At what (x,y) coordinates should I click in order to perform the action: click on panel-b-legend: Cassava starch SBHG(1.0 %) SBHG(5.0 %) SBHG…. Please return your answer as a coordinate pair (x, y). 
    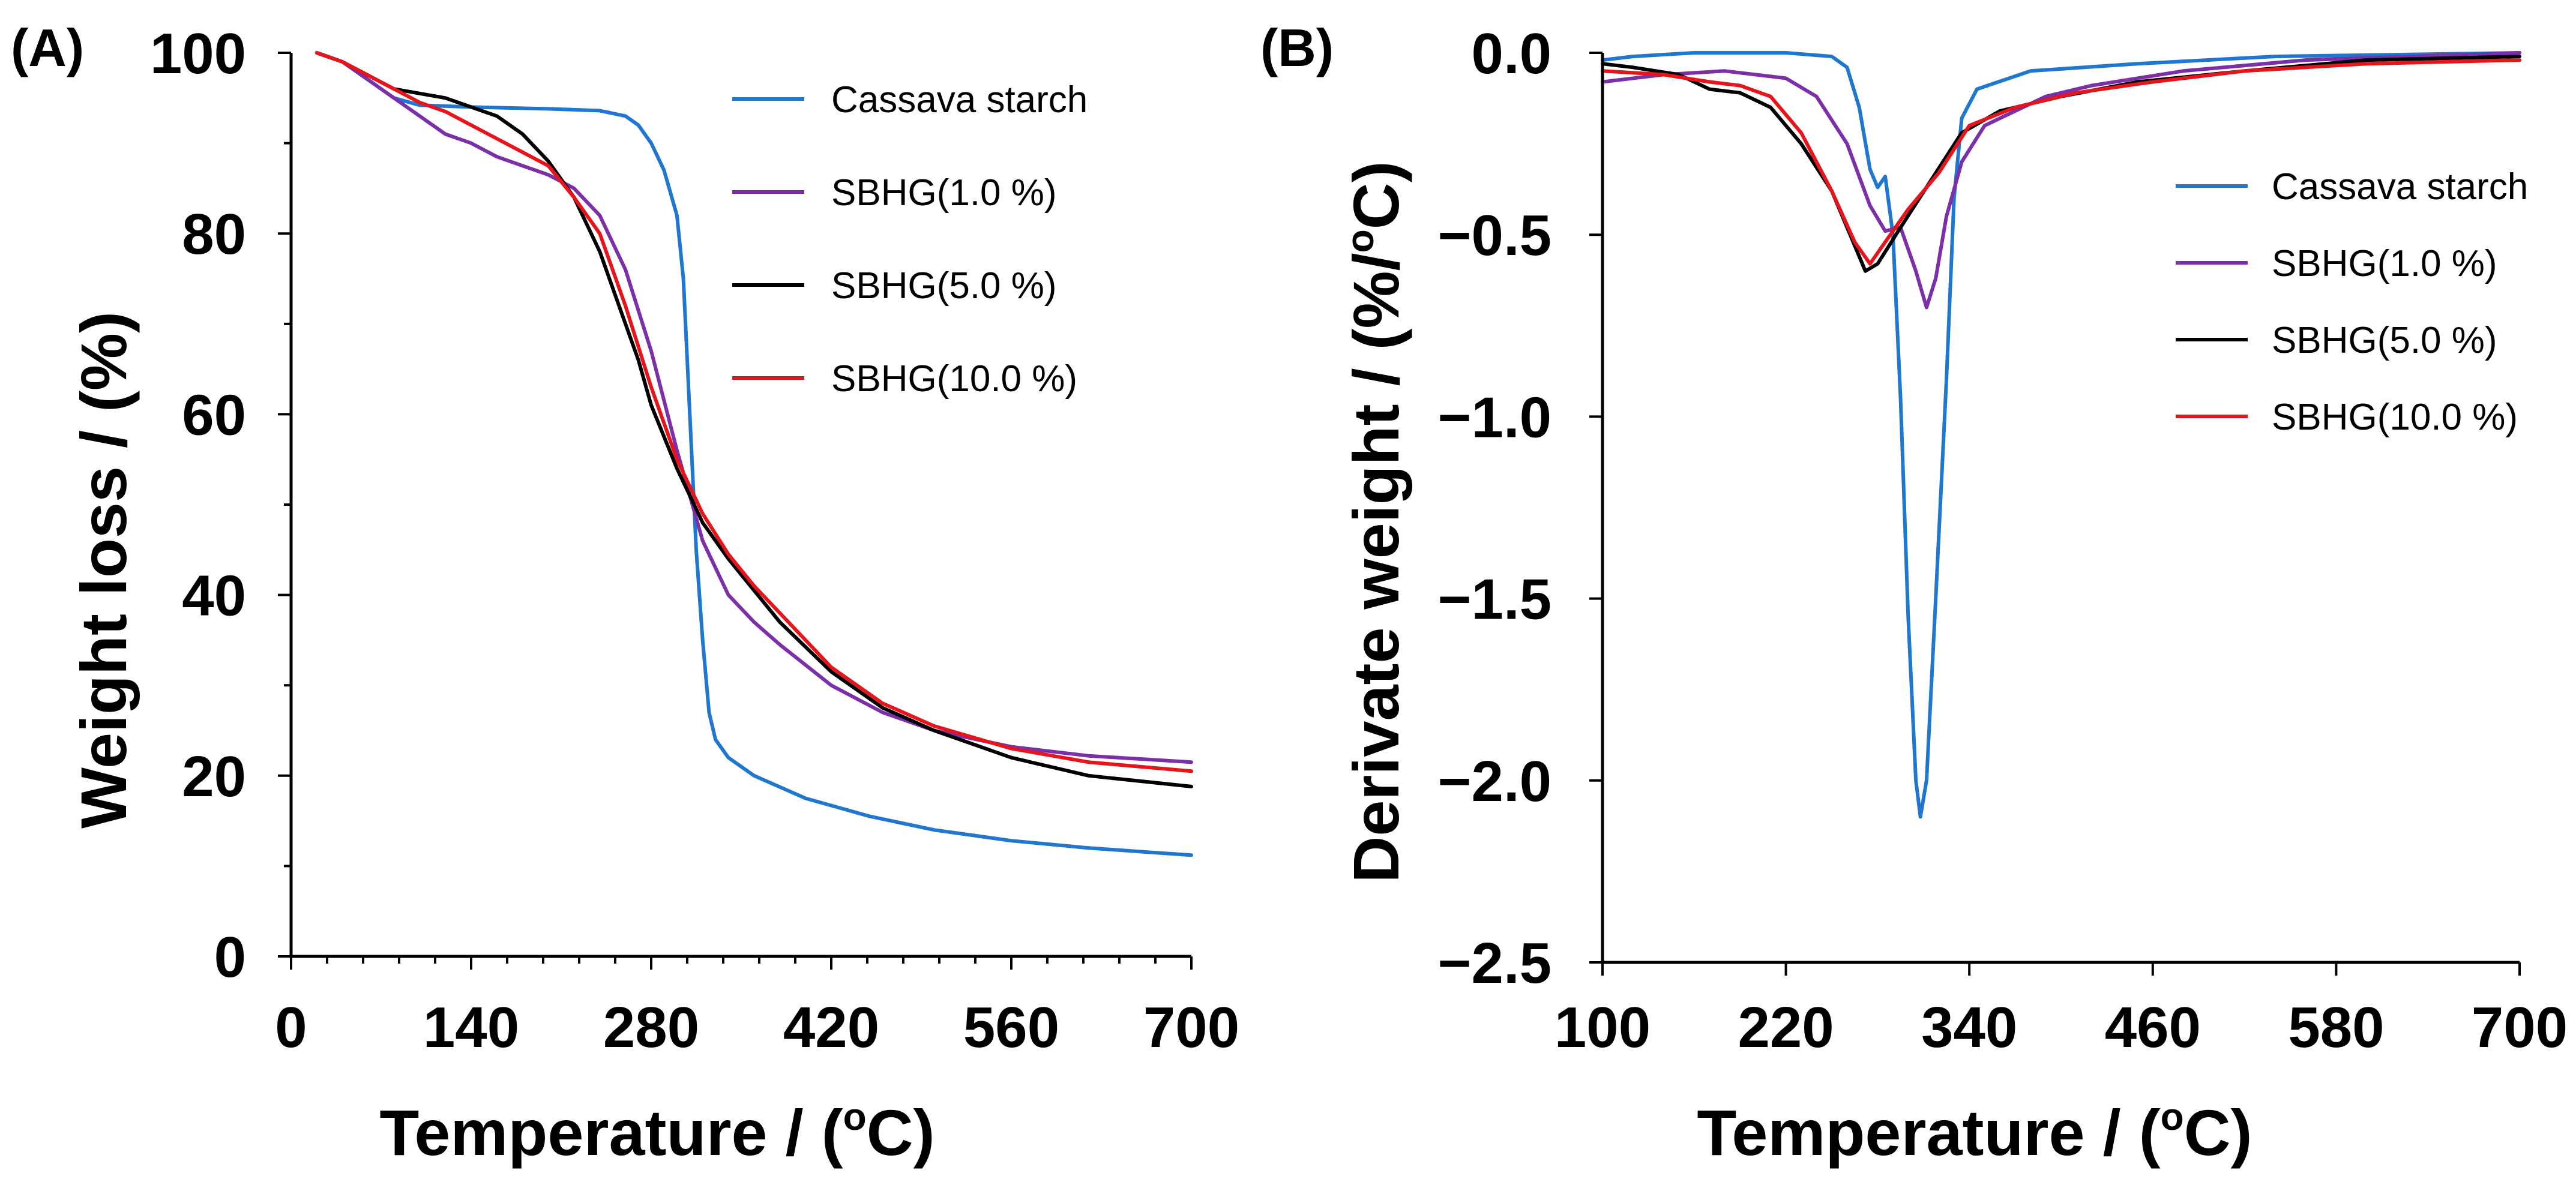
    Looking at the image, I should click on (2352, 302).